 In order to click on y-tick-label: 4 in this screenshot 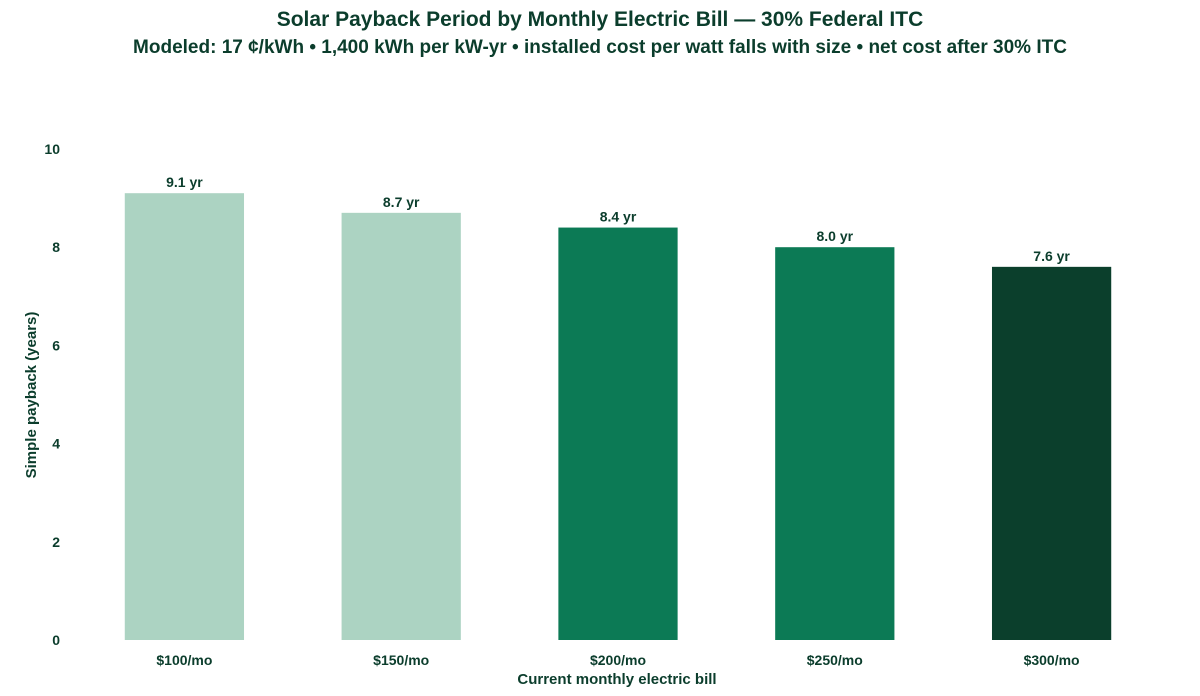, I will do `click(56, 444)`.